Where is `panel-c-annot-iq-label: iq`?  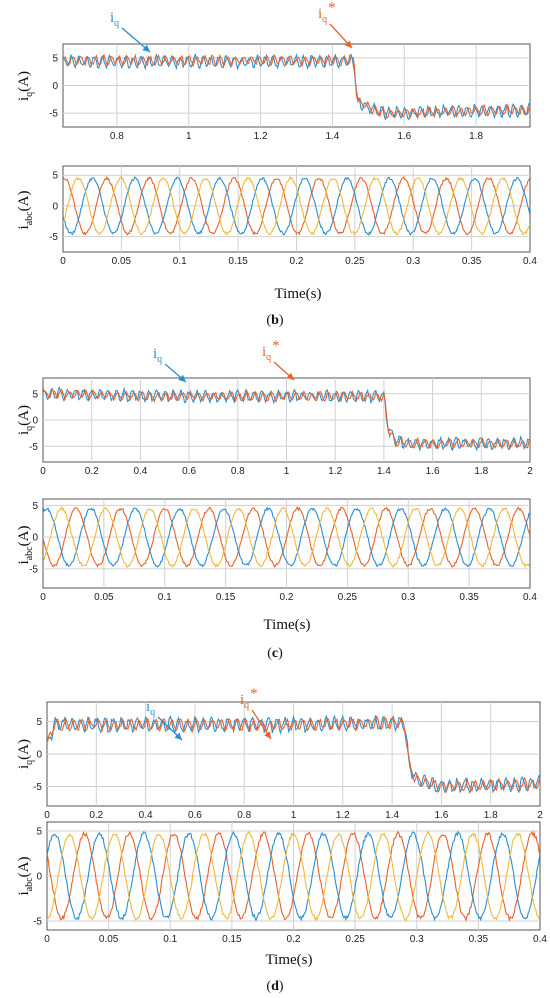
panel-c-annot-iq-label: iq is located at coordinates (157, 355).